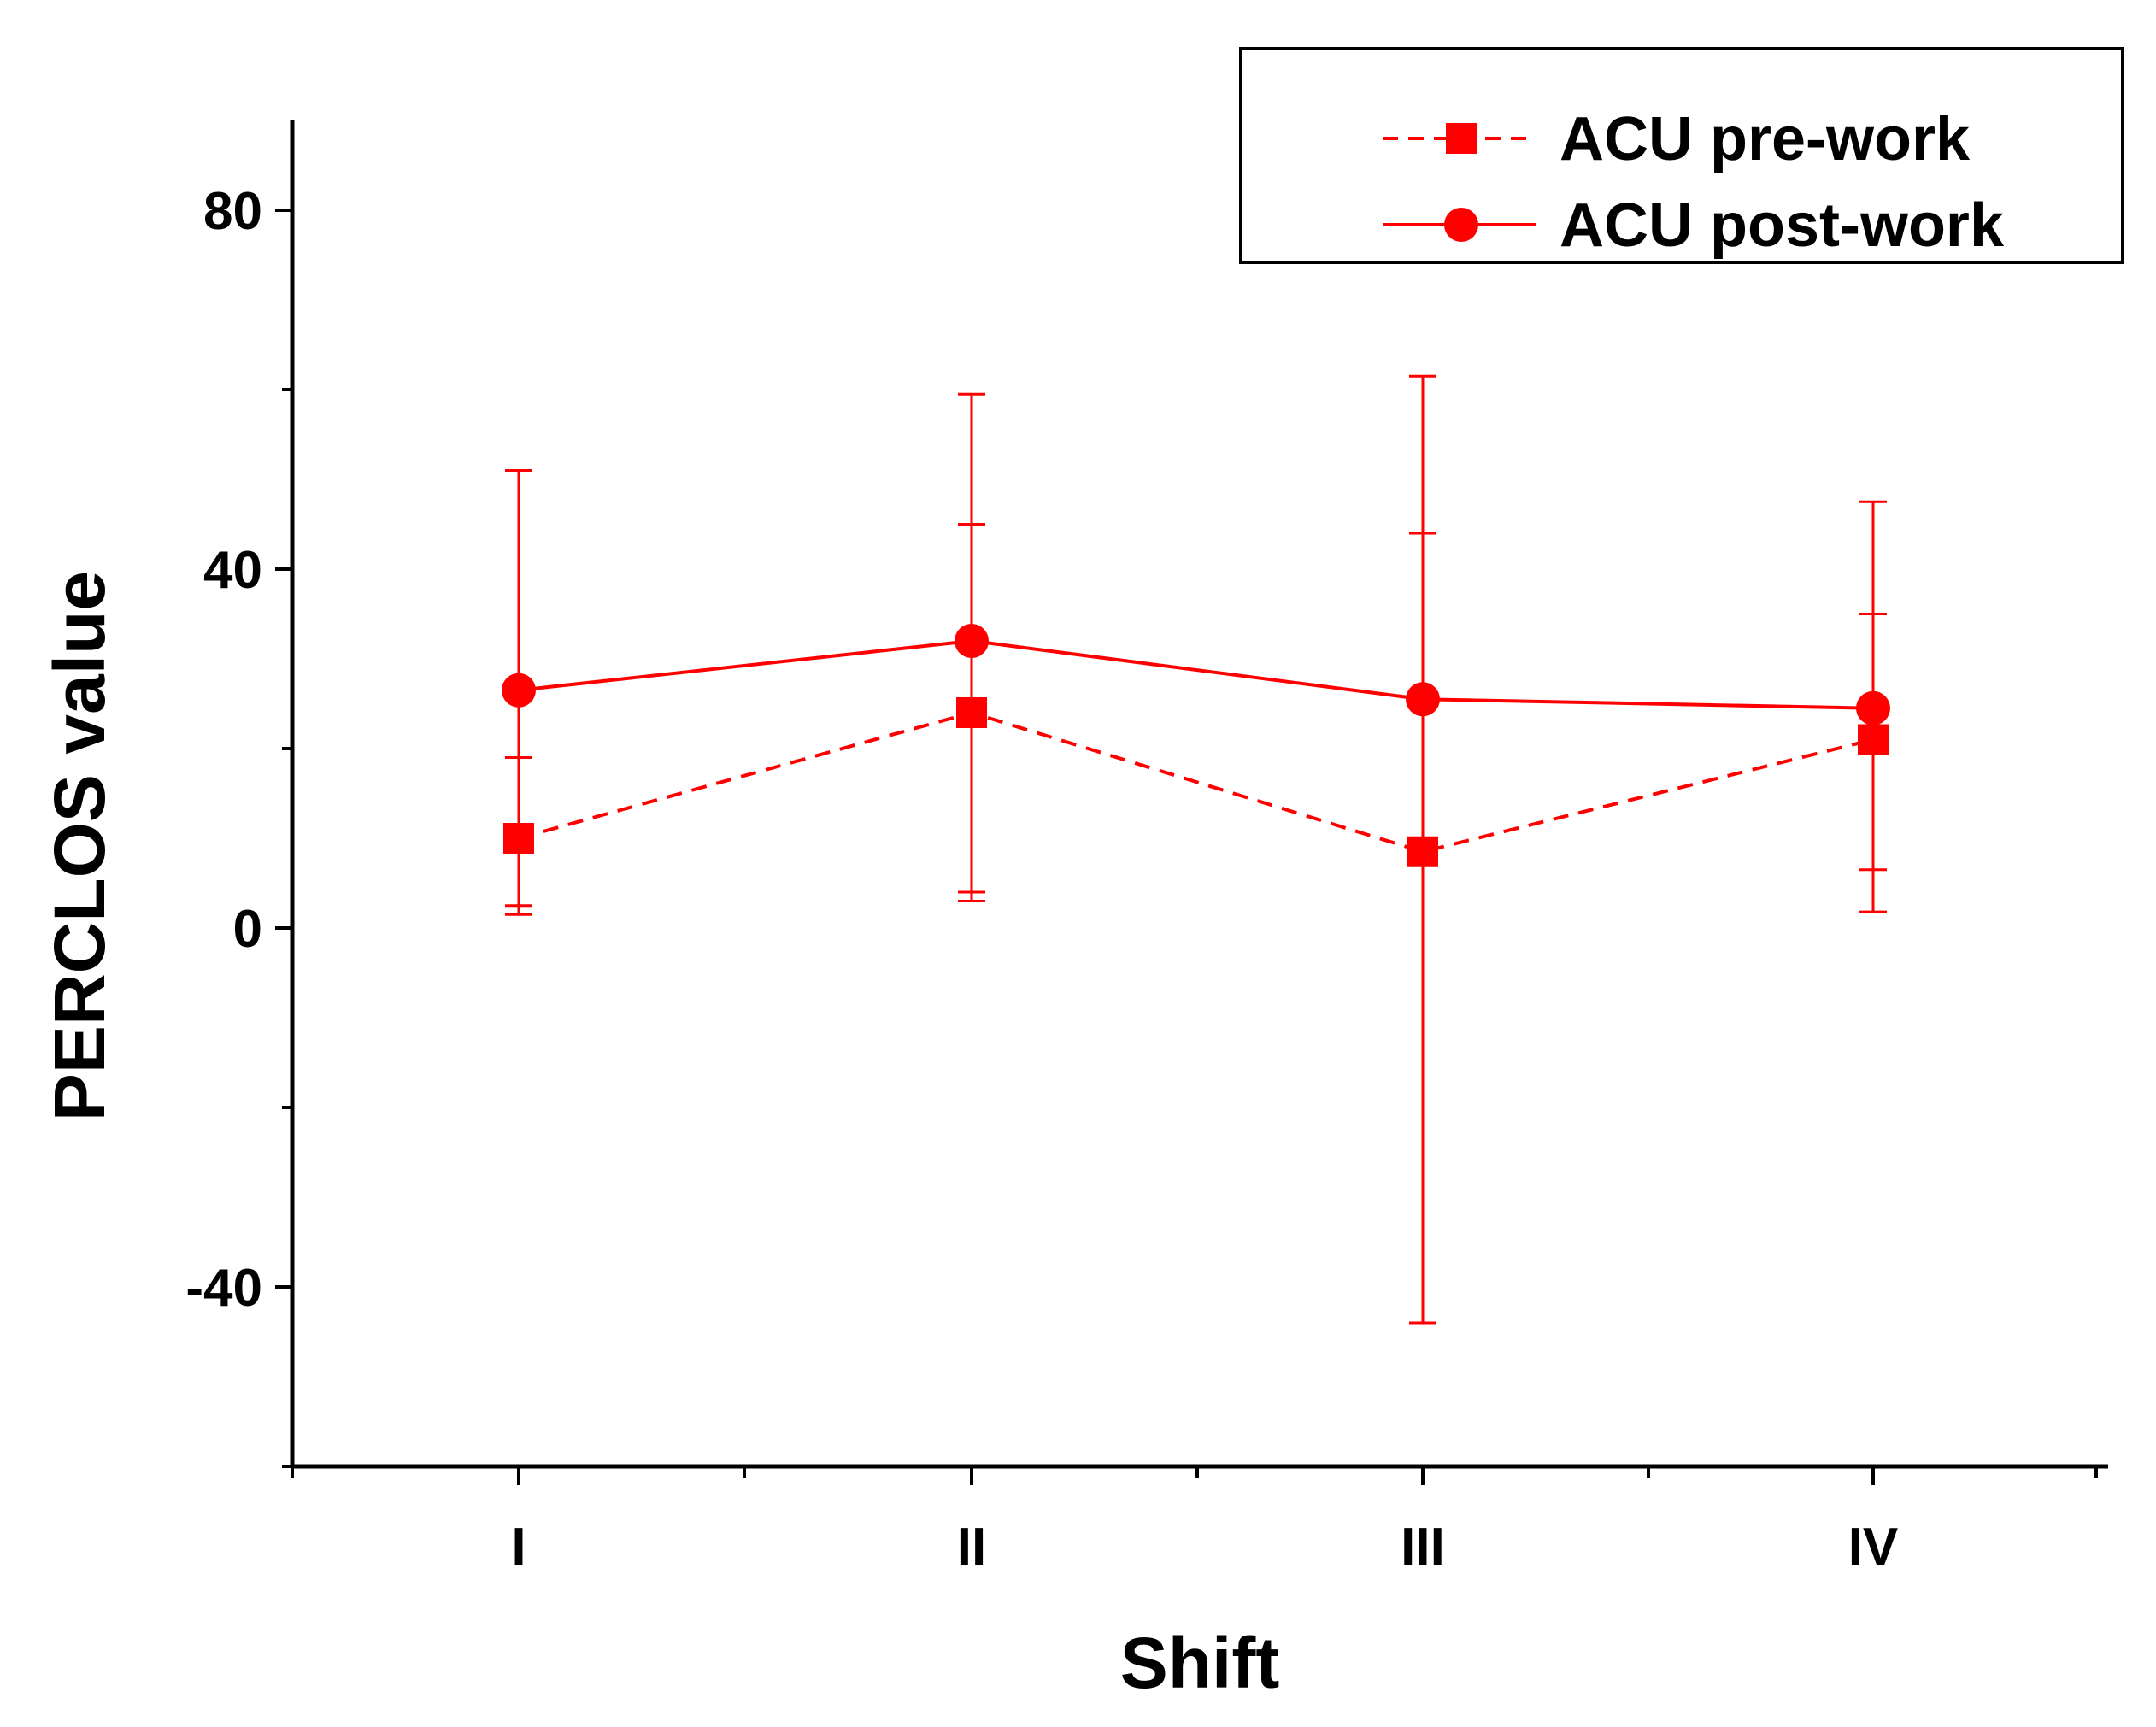  I want to click on x-axis-title: Shift, so click(1200, 1663).